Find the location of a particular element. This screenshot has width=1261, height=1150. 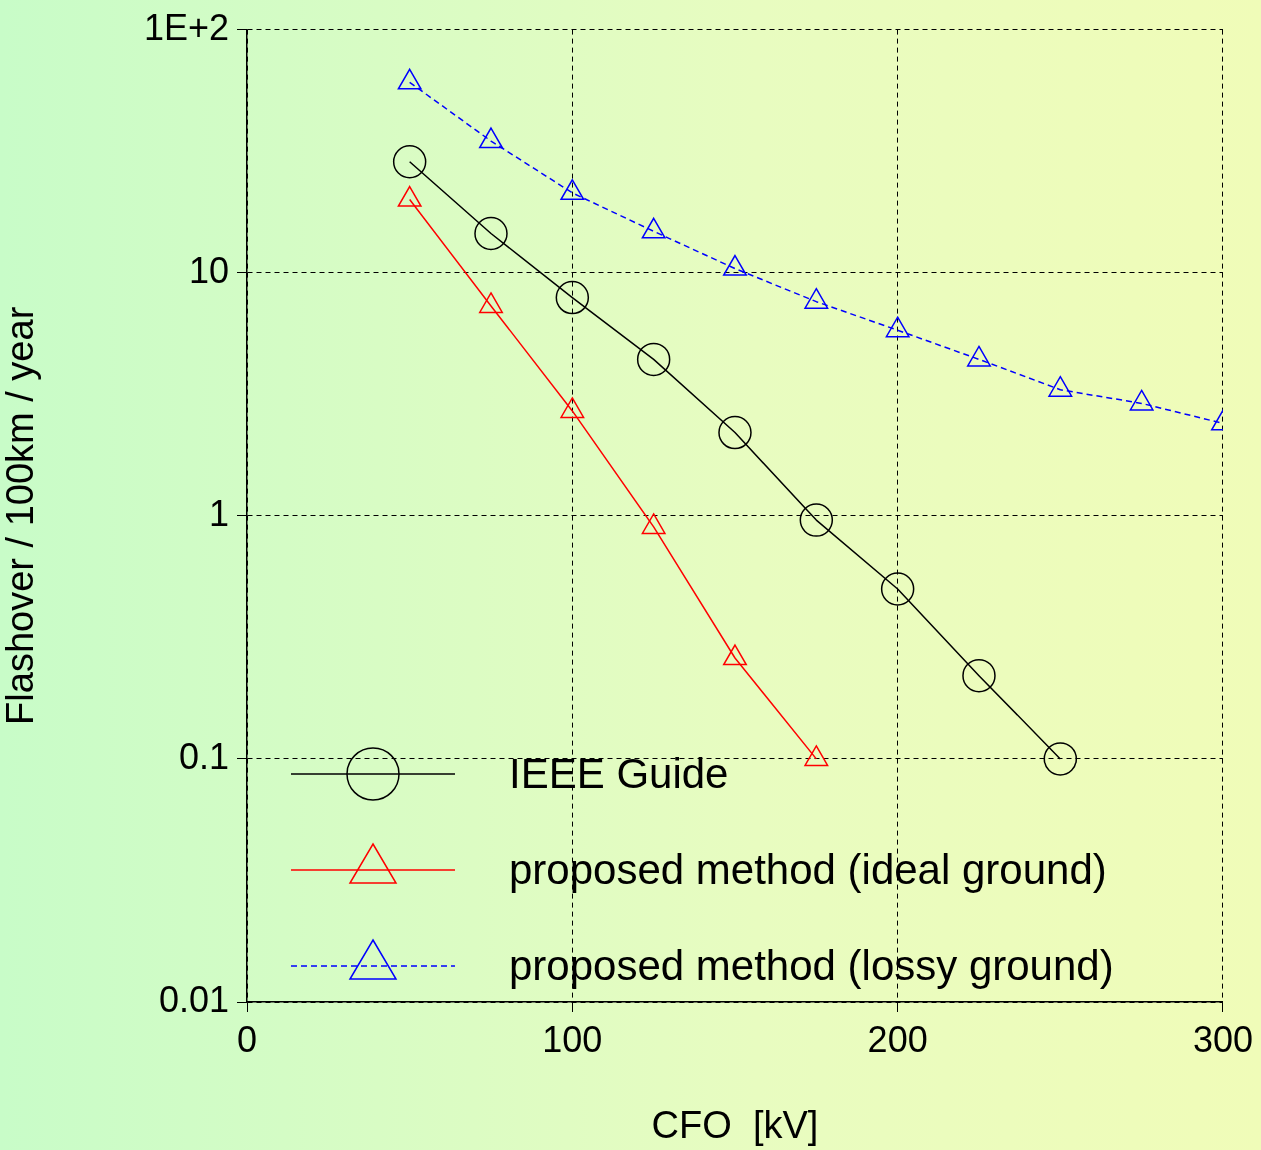

y-tick-label: 1 is located at coordinates (218, 513).